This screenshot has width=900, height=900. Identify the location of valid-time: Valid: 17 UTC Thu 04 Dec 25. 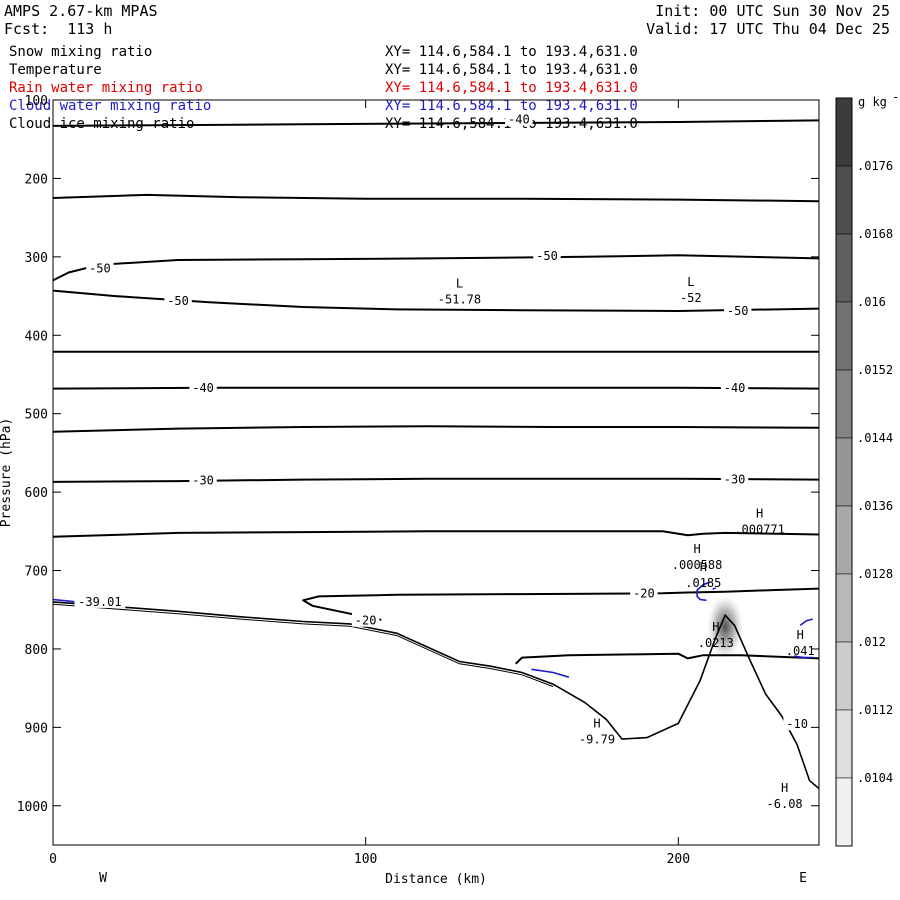
(768, 29).